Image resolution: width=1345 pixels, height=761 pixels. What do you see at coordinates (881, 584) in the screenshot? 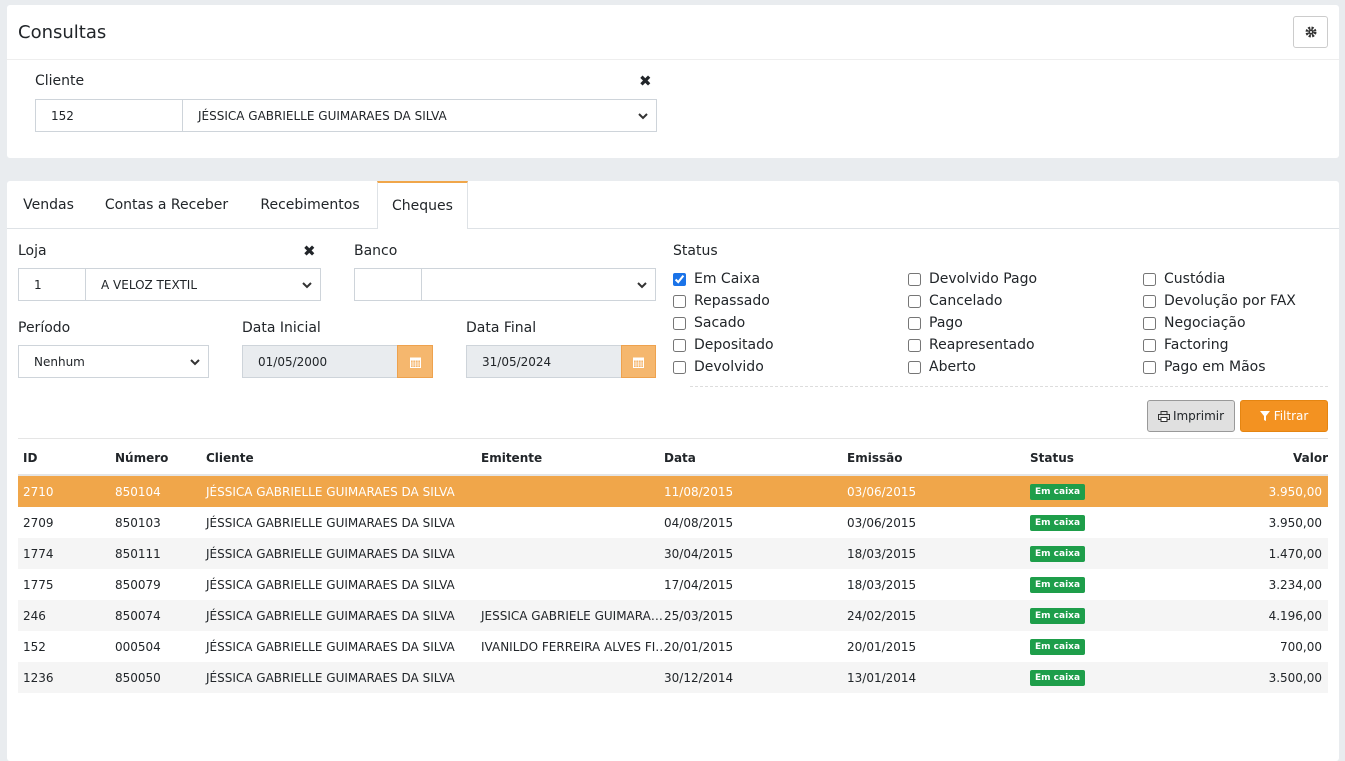
I see `cell: 18/03/2015` at bounding box center [881, 584].